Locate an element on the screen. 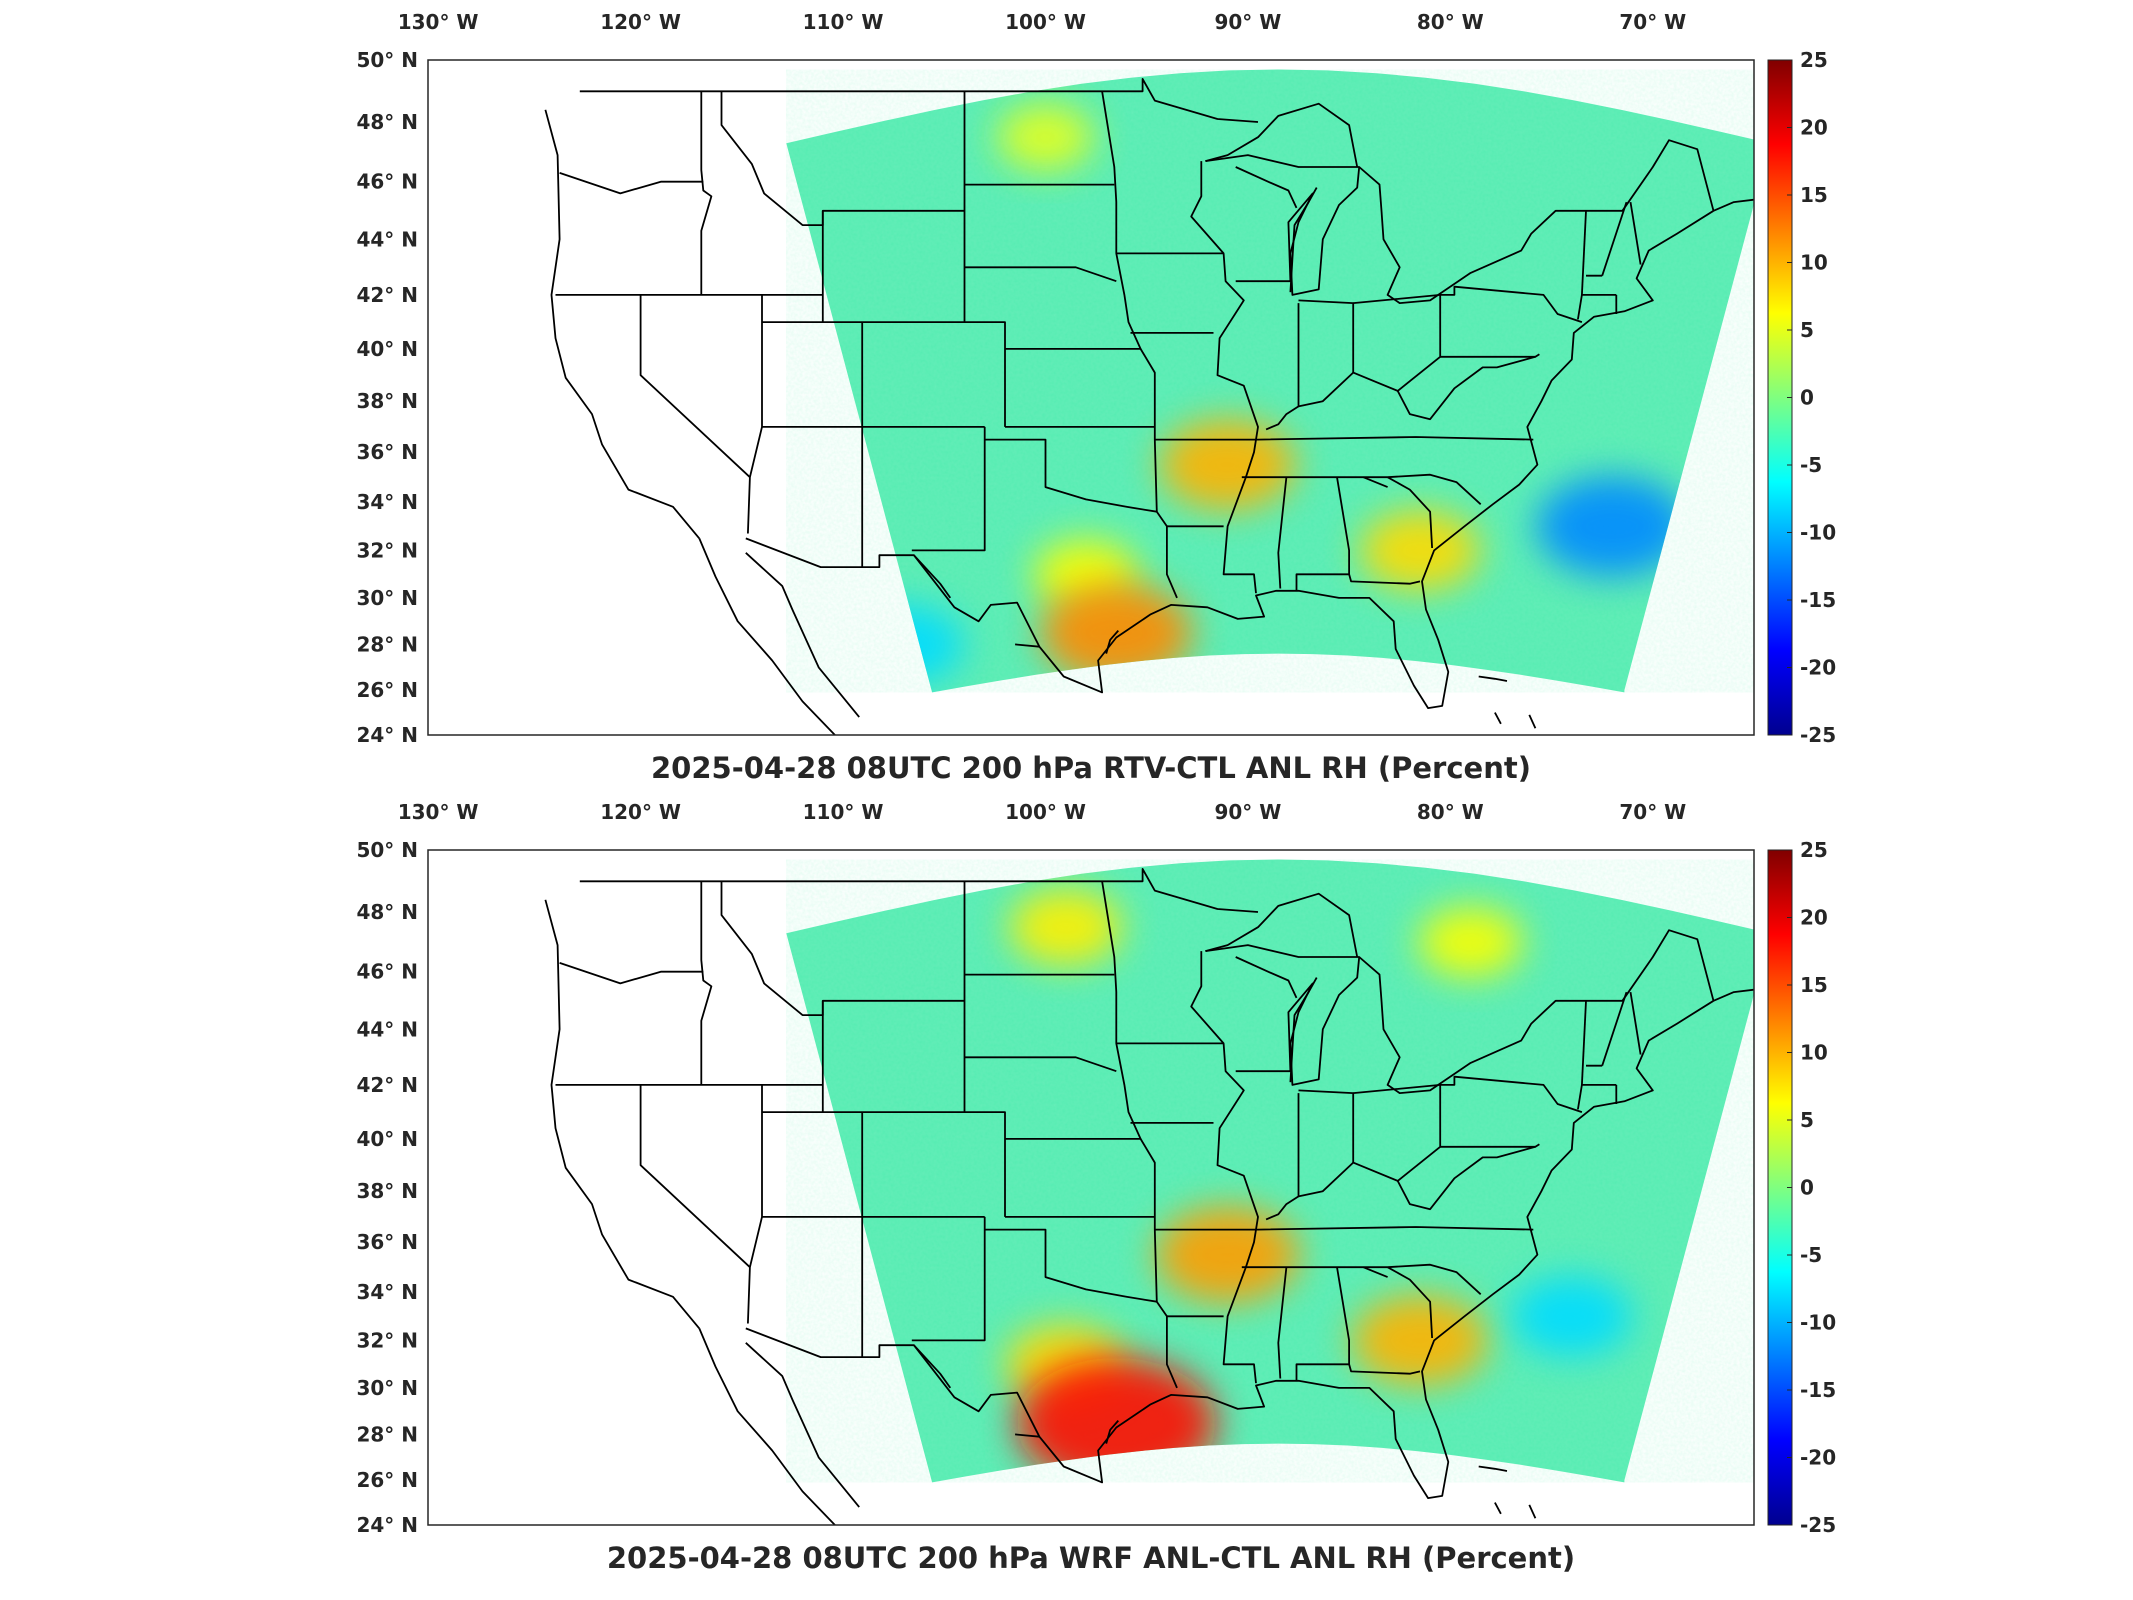  anomaly-arkansas is located at coordinates (1227, 464).